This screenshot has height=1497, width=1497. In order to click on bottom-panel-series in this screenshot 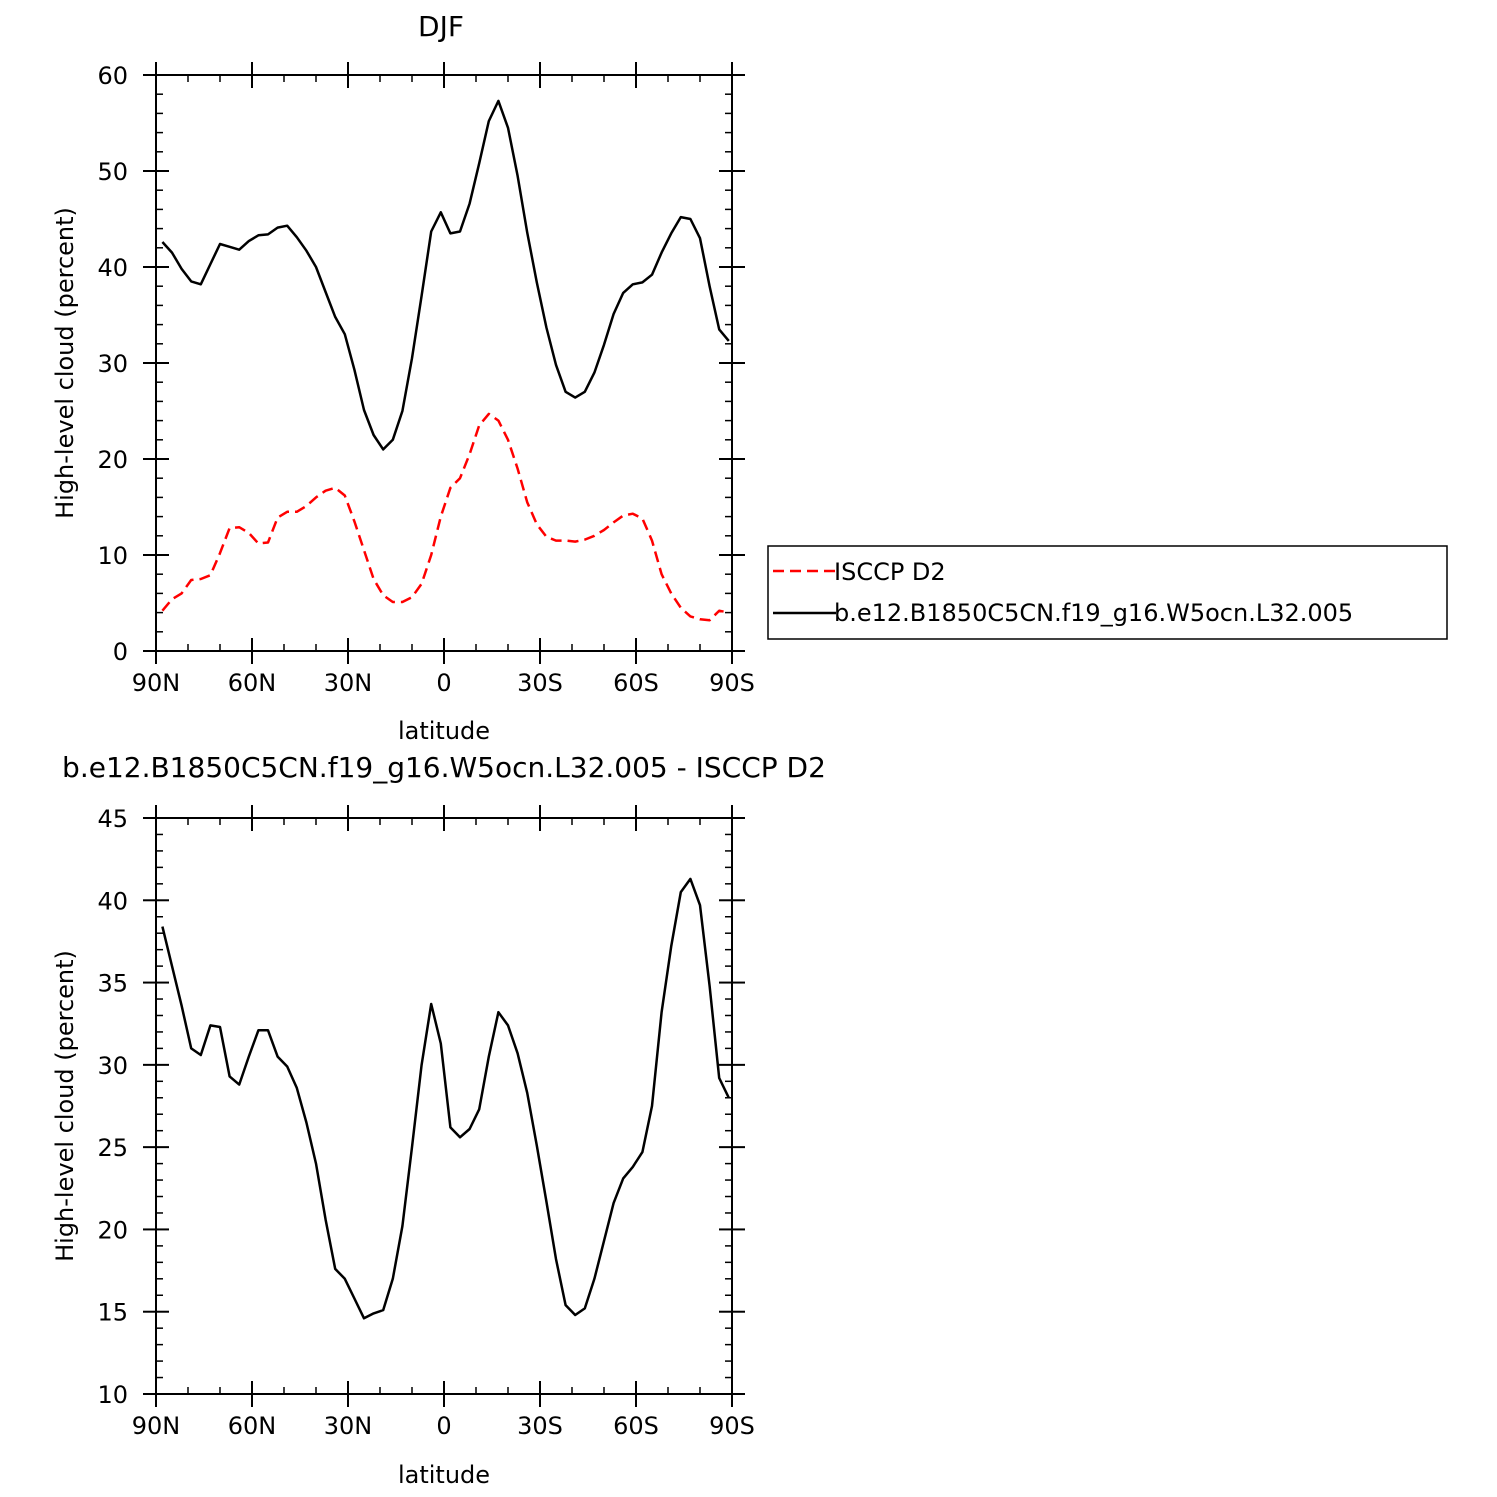, I will do `click(445, 1098)`.